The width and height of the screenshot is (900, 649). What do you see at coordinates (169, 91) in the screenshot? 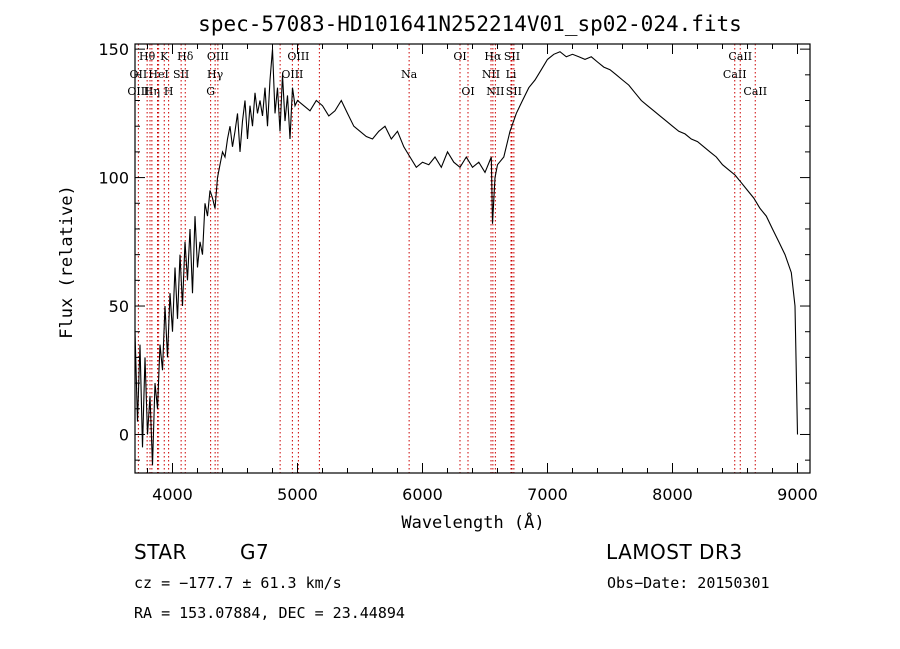
I see `line-label: H` at bounding box center [169, 91].